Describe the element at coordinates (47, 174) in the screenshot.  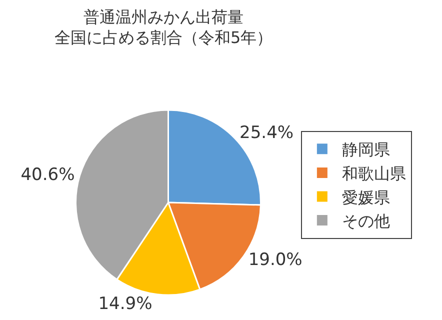
I see `data-label: 40.6%` at that location.